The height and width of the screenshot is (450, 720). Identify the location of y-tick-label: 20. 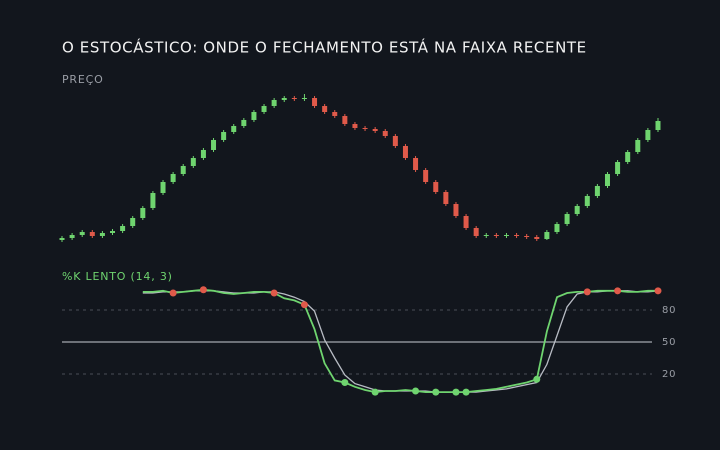
(669, 374).